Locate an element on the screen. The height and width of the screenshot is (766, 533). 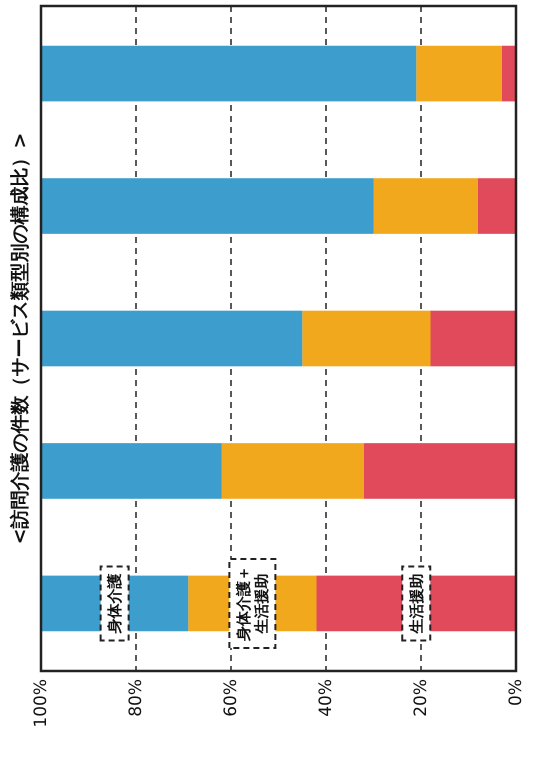
series-label: 身体介護 is located at coordinates (115, 603).